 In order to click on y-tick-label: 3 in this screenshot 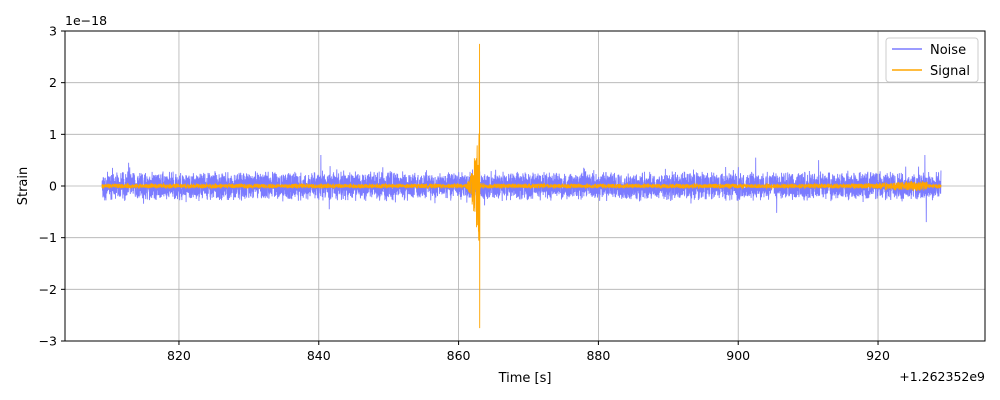, I will do `click(53, 31)`.